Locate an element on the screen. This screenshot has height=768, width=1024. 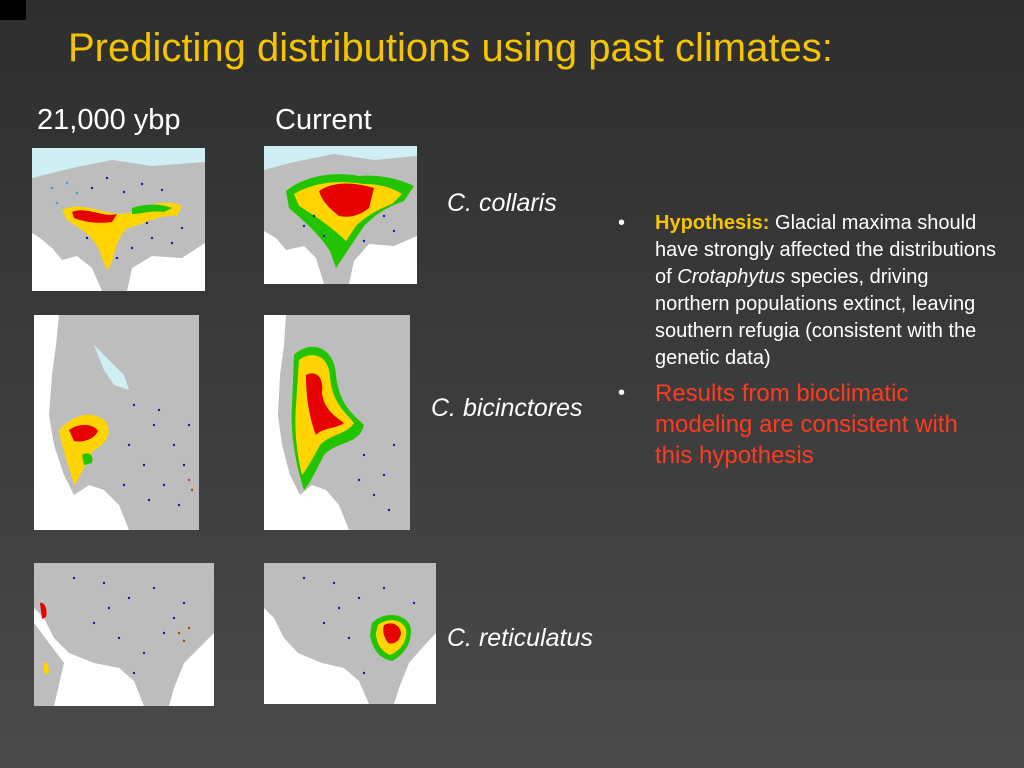
hypothesis-genus: Crotaphytus is located at coordinates (731, 277).